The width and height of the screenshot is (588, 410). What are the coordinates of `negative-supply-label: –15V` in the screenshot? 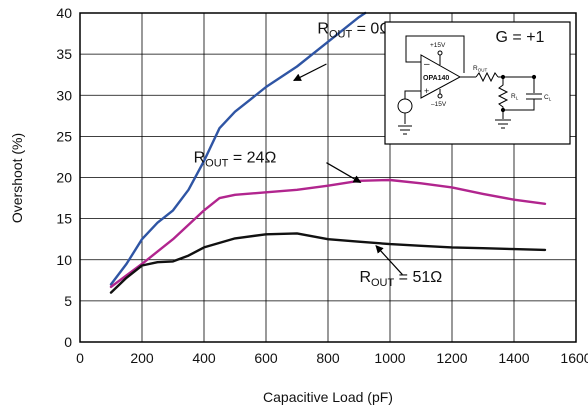 It's located at (439, 104).